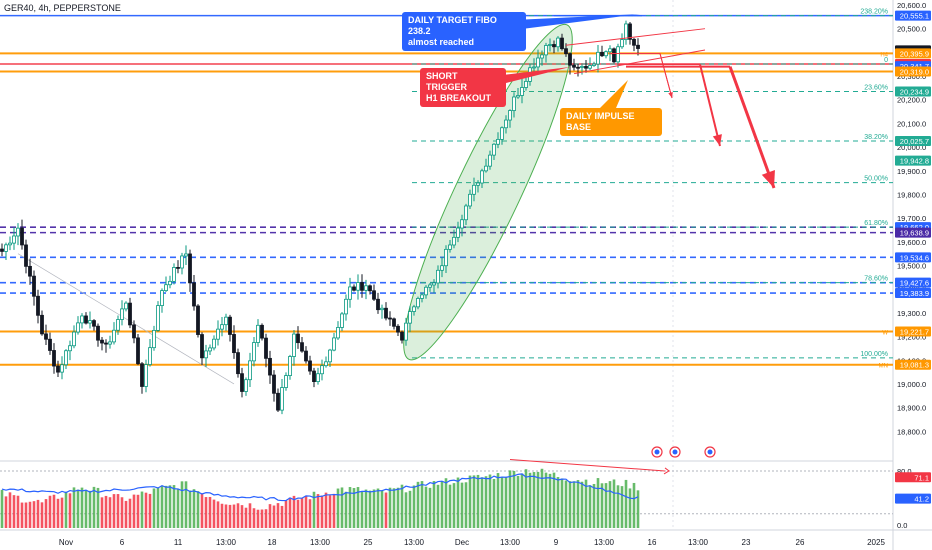 Image resolution: width=932 pixels, height=550 pixels. What do you see at coordinates (911, 218) in the screenshot?
I see `y-tick-label: 19,700.0` at bounding box center [911, 218].